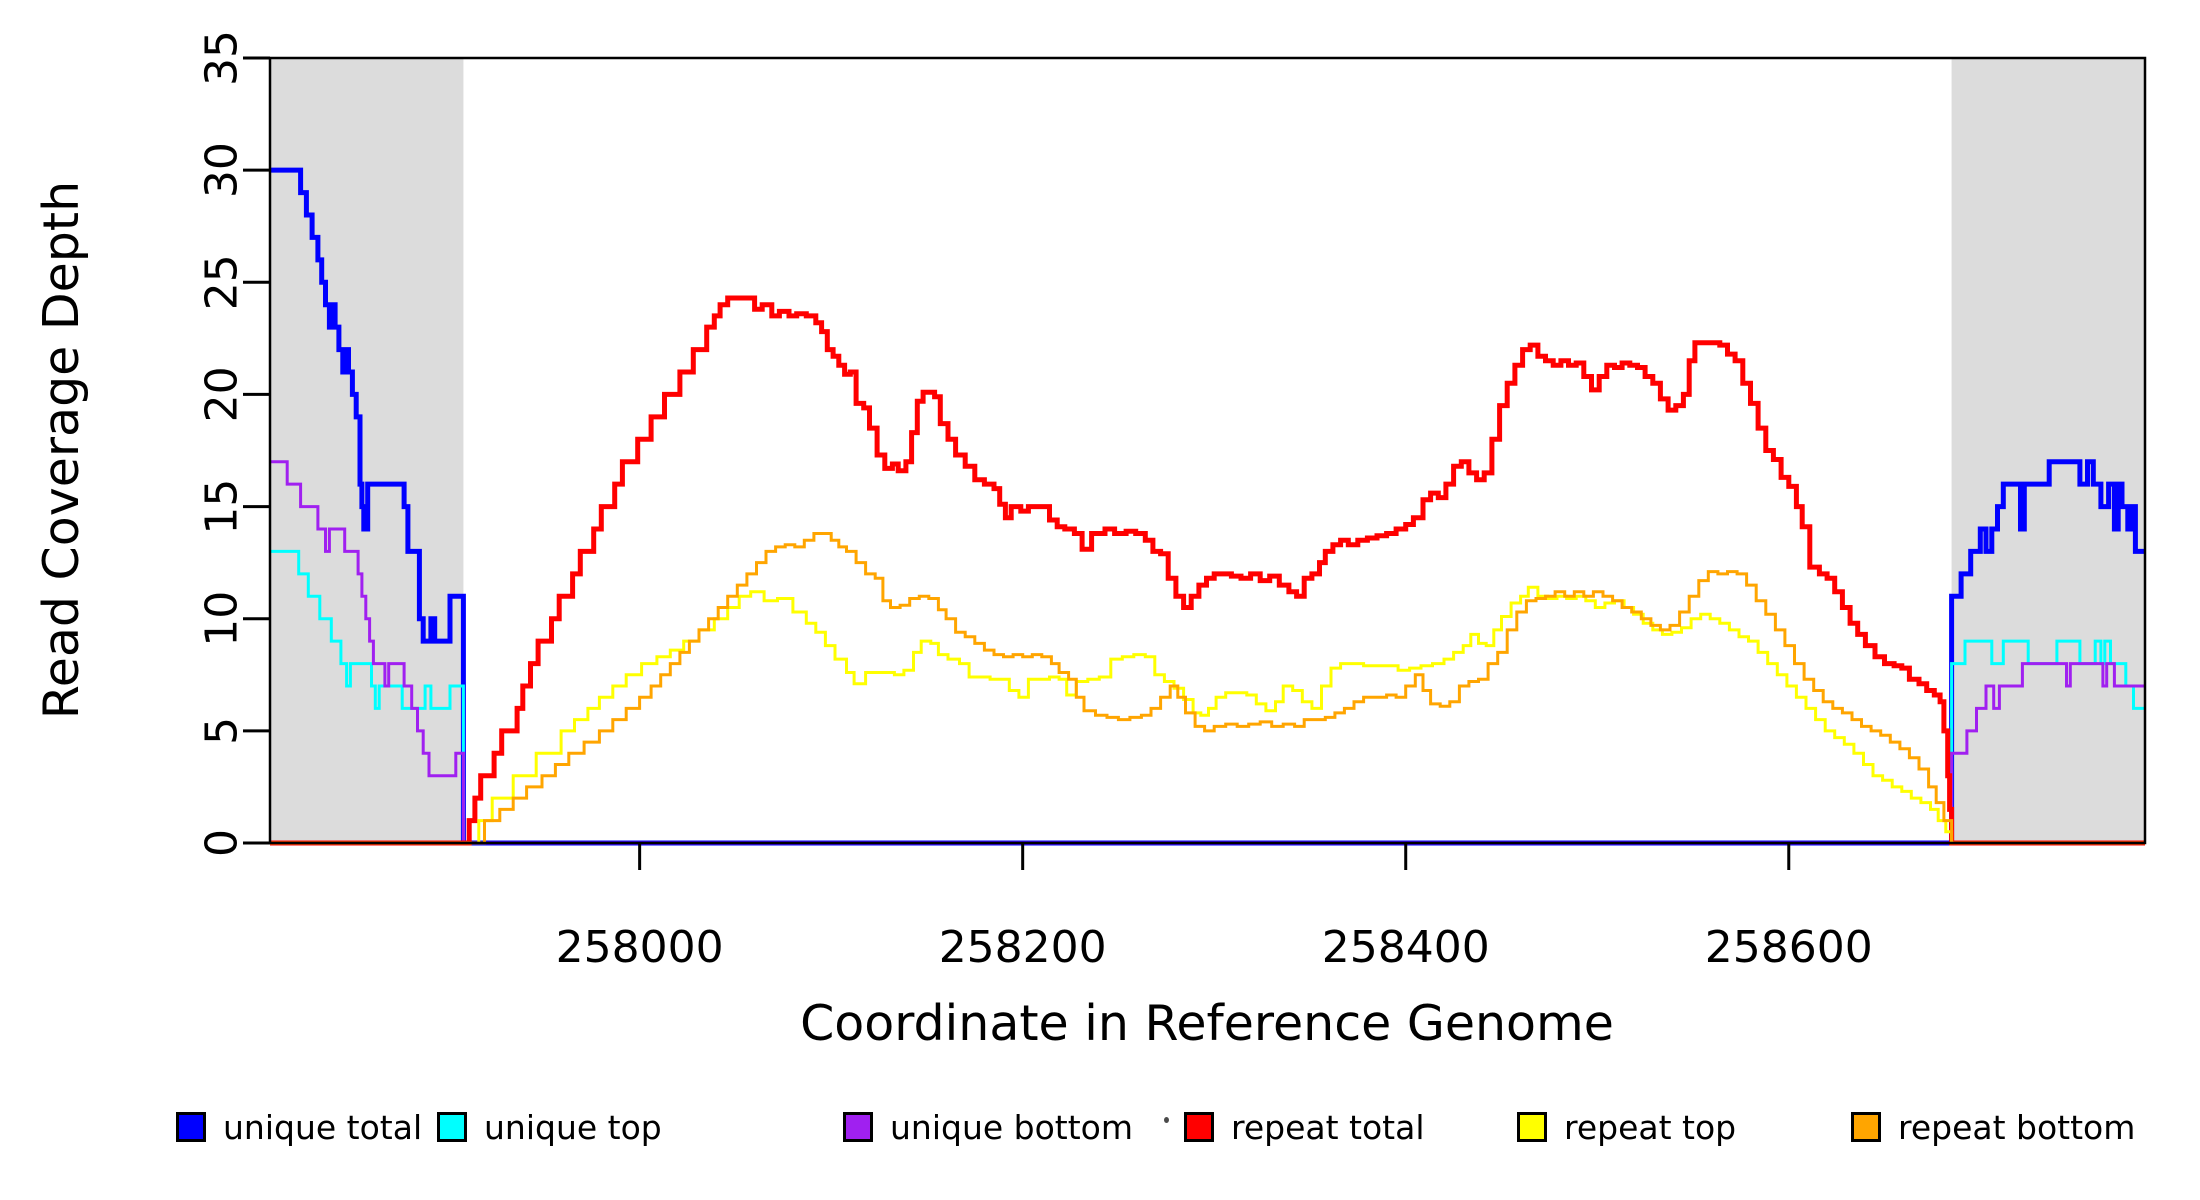 The width and height of the screenshot is (2200, 1200). I want to click on legend-item-unique-total: unique total, so click(299, 1127).